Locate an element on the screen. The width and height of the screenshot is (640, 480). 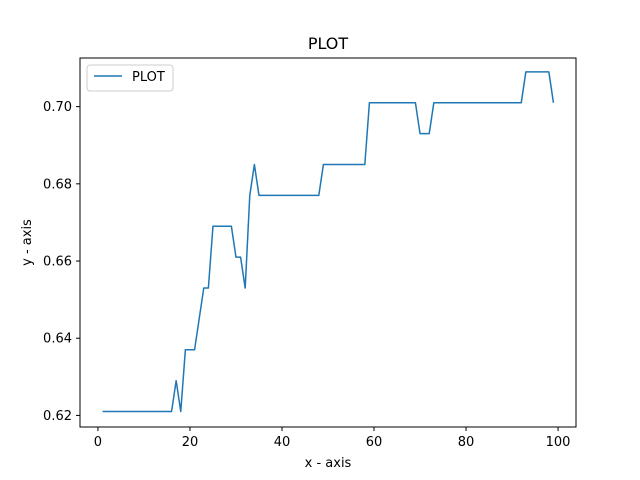
x-axis-ticks: 0 20 40 60 80 100 is located at coordinates (332, 438).